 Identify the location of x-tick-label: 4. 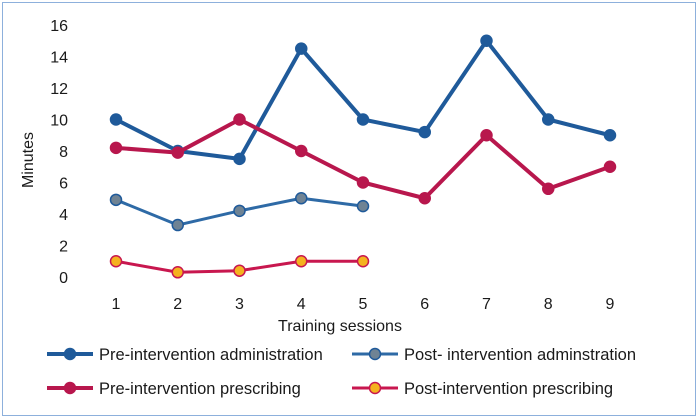
(301, 304).